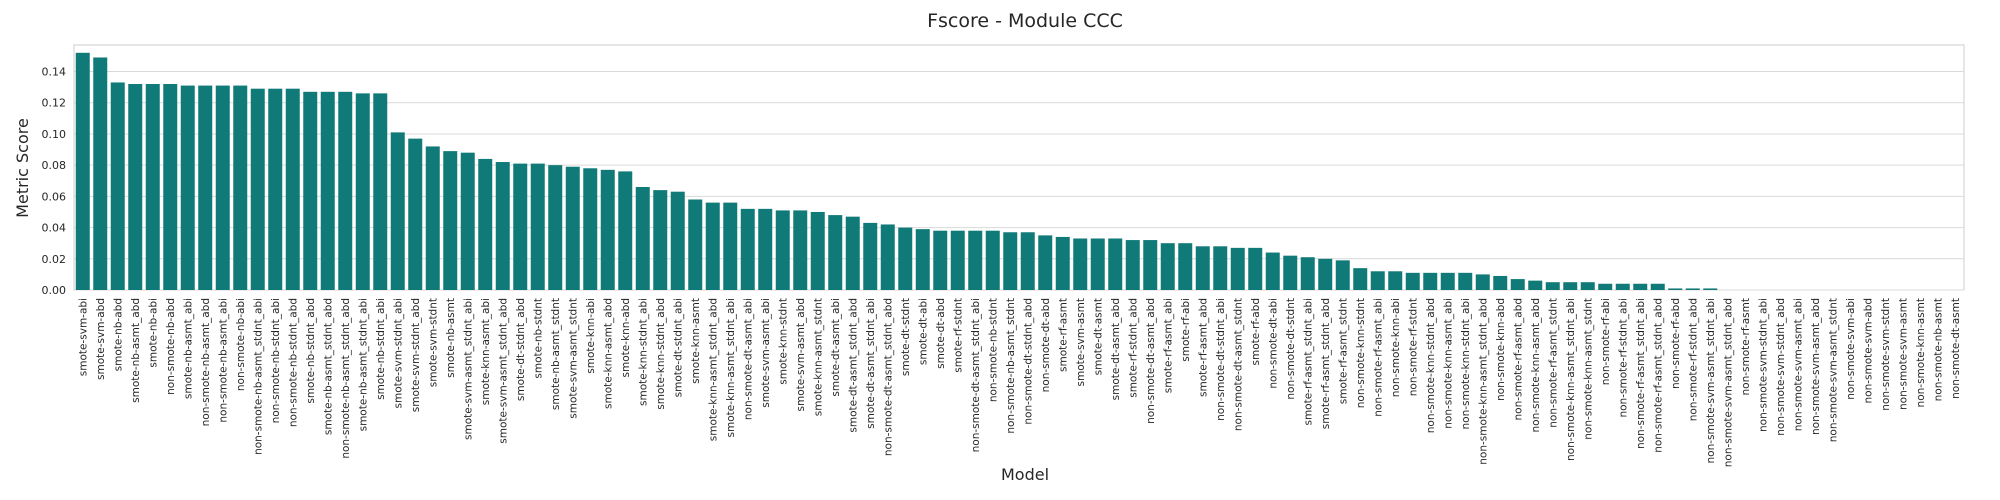 This screenshot has width=2000, height=500. Describe the element at coordinates (1238, 364) in the screenshot. I see `x-tick-label: non-smote-dt-asmt_stdnt` at that location.